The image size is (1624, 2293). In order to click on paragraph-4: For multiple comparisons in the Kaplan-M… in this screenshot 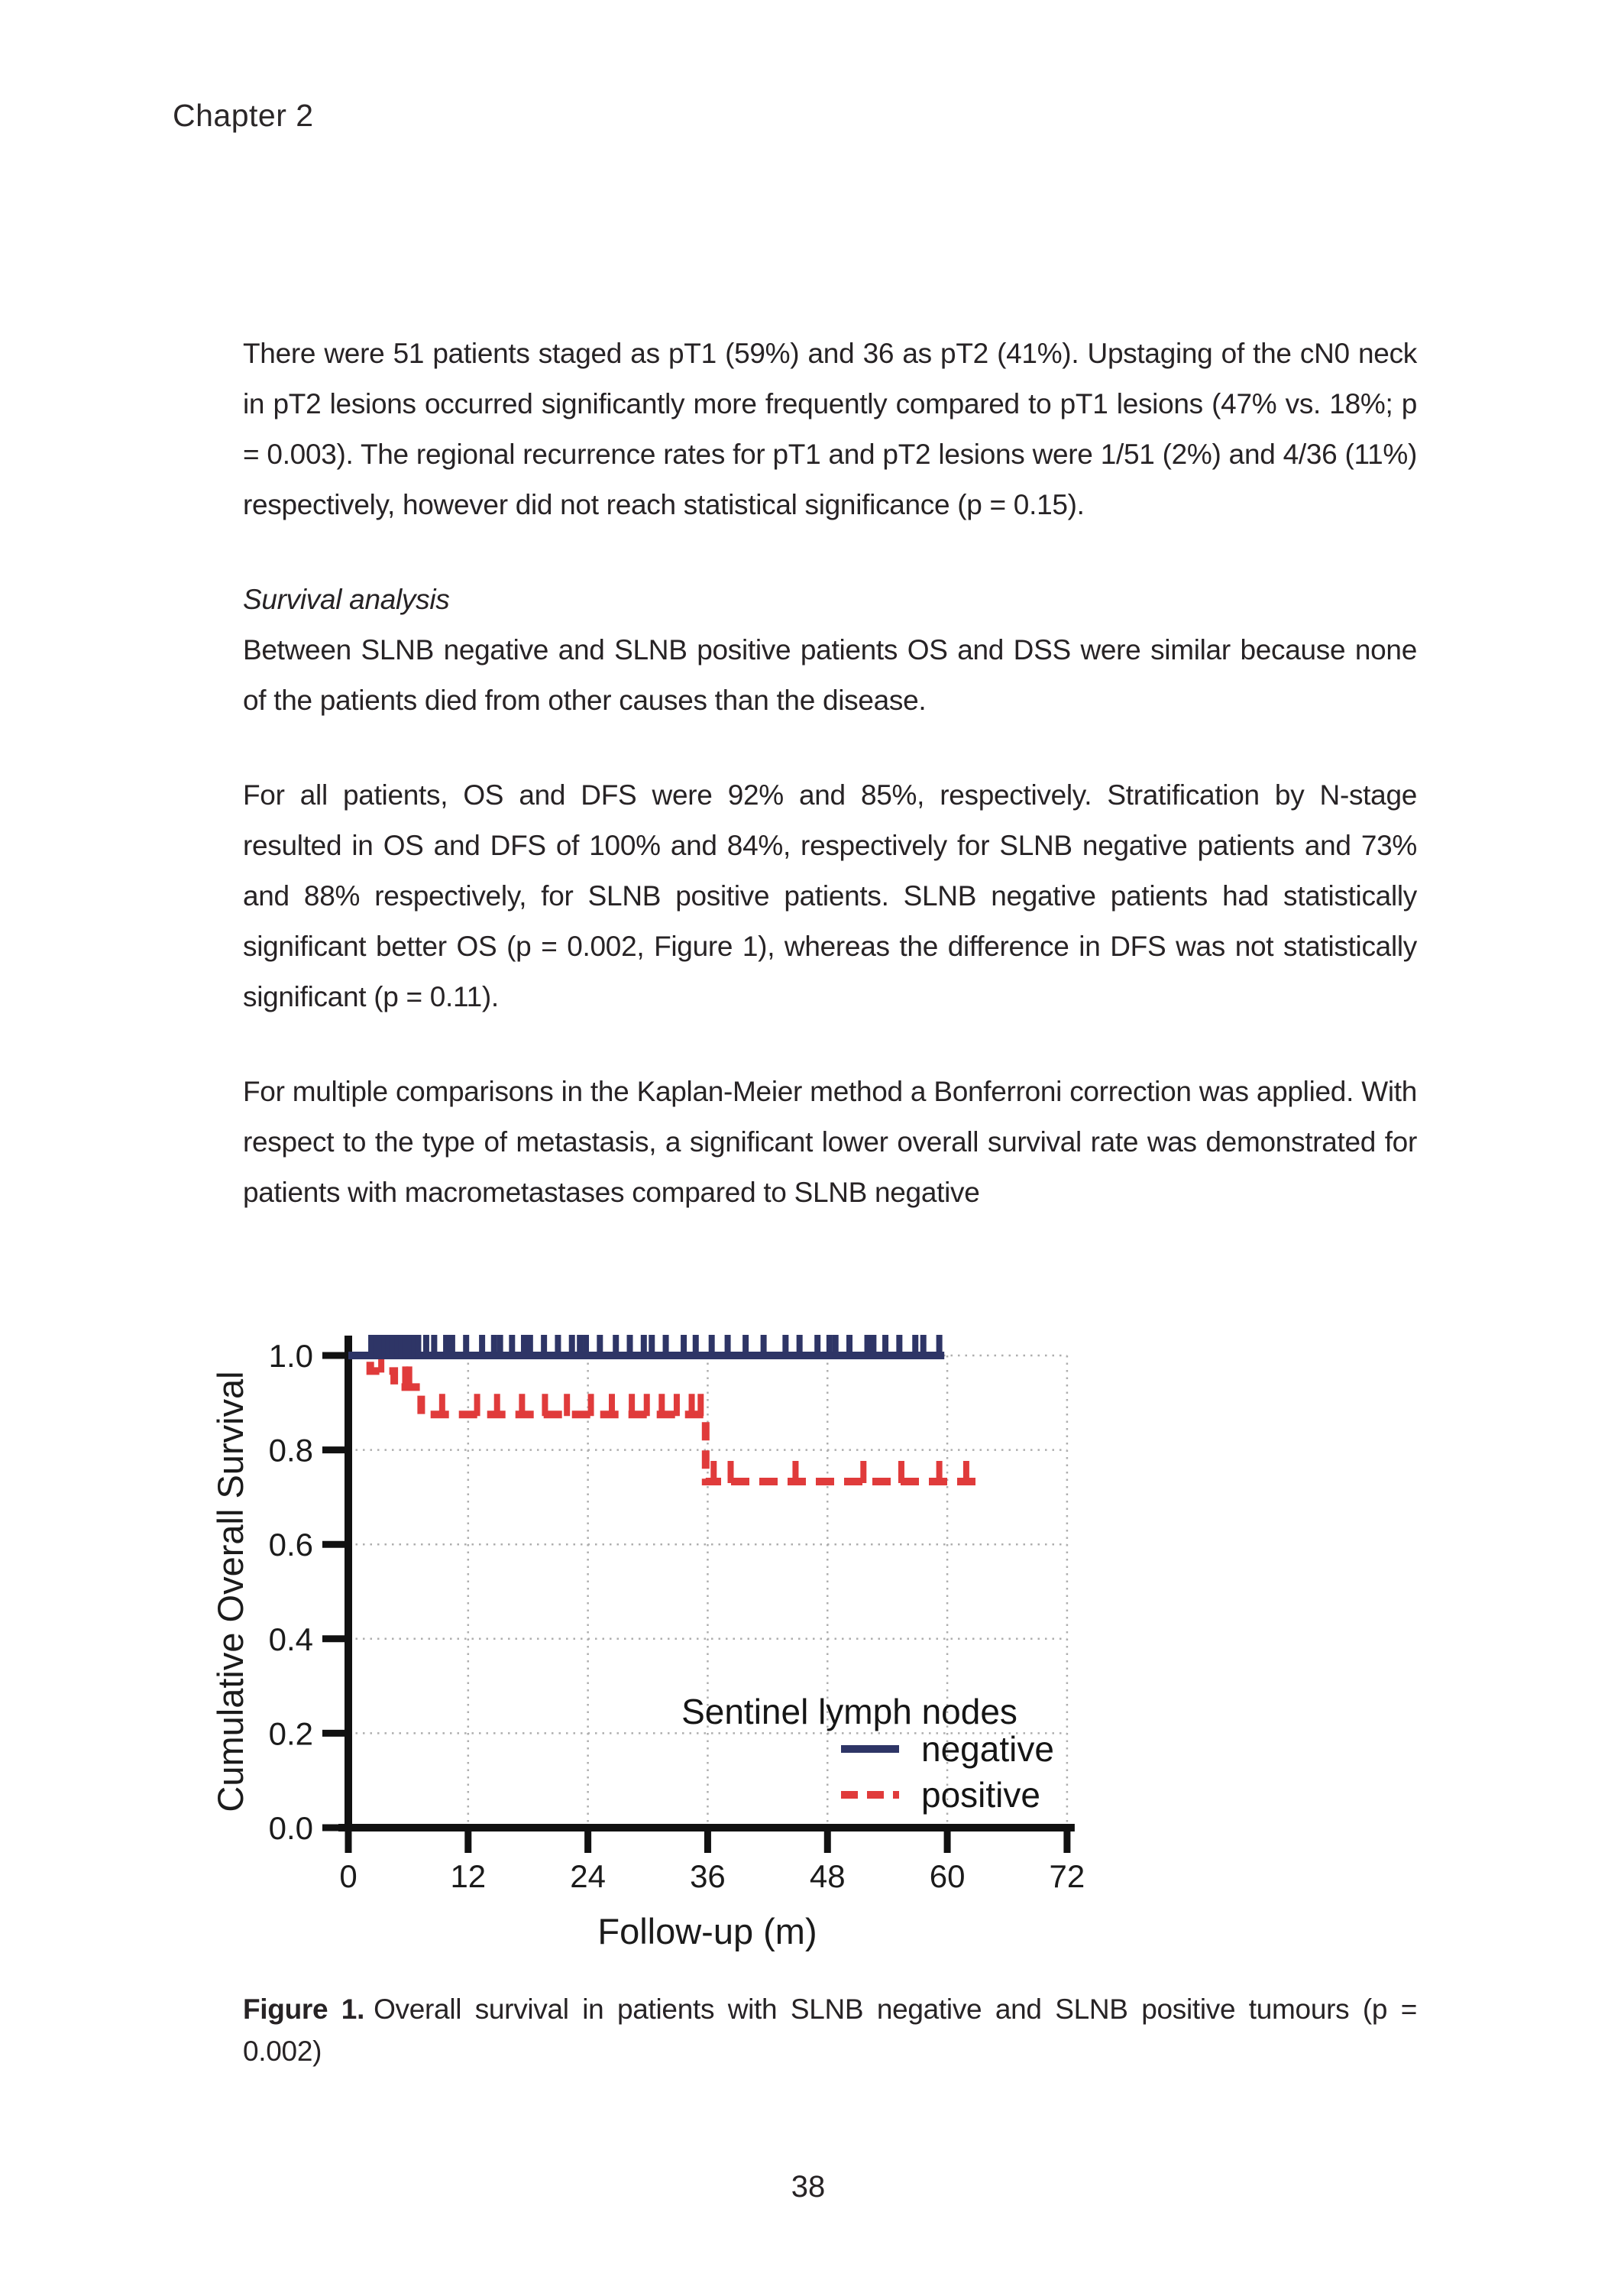, I will do `click(830, 1142)`.